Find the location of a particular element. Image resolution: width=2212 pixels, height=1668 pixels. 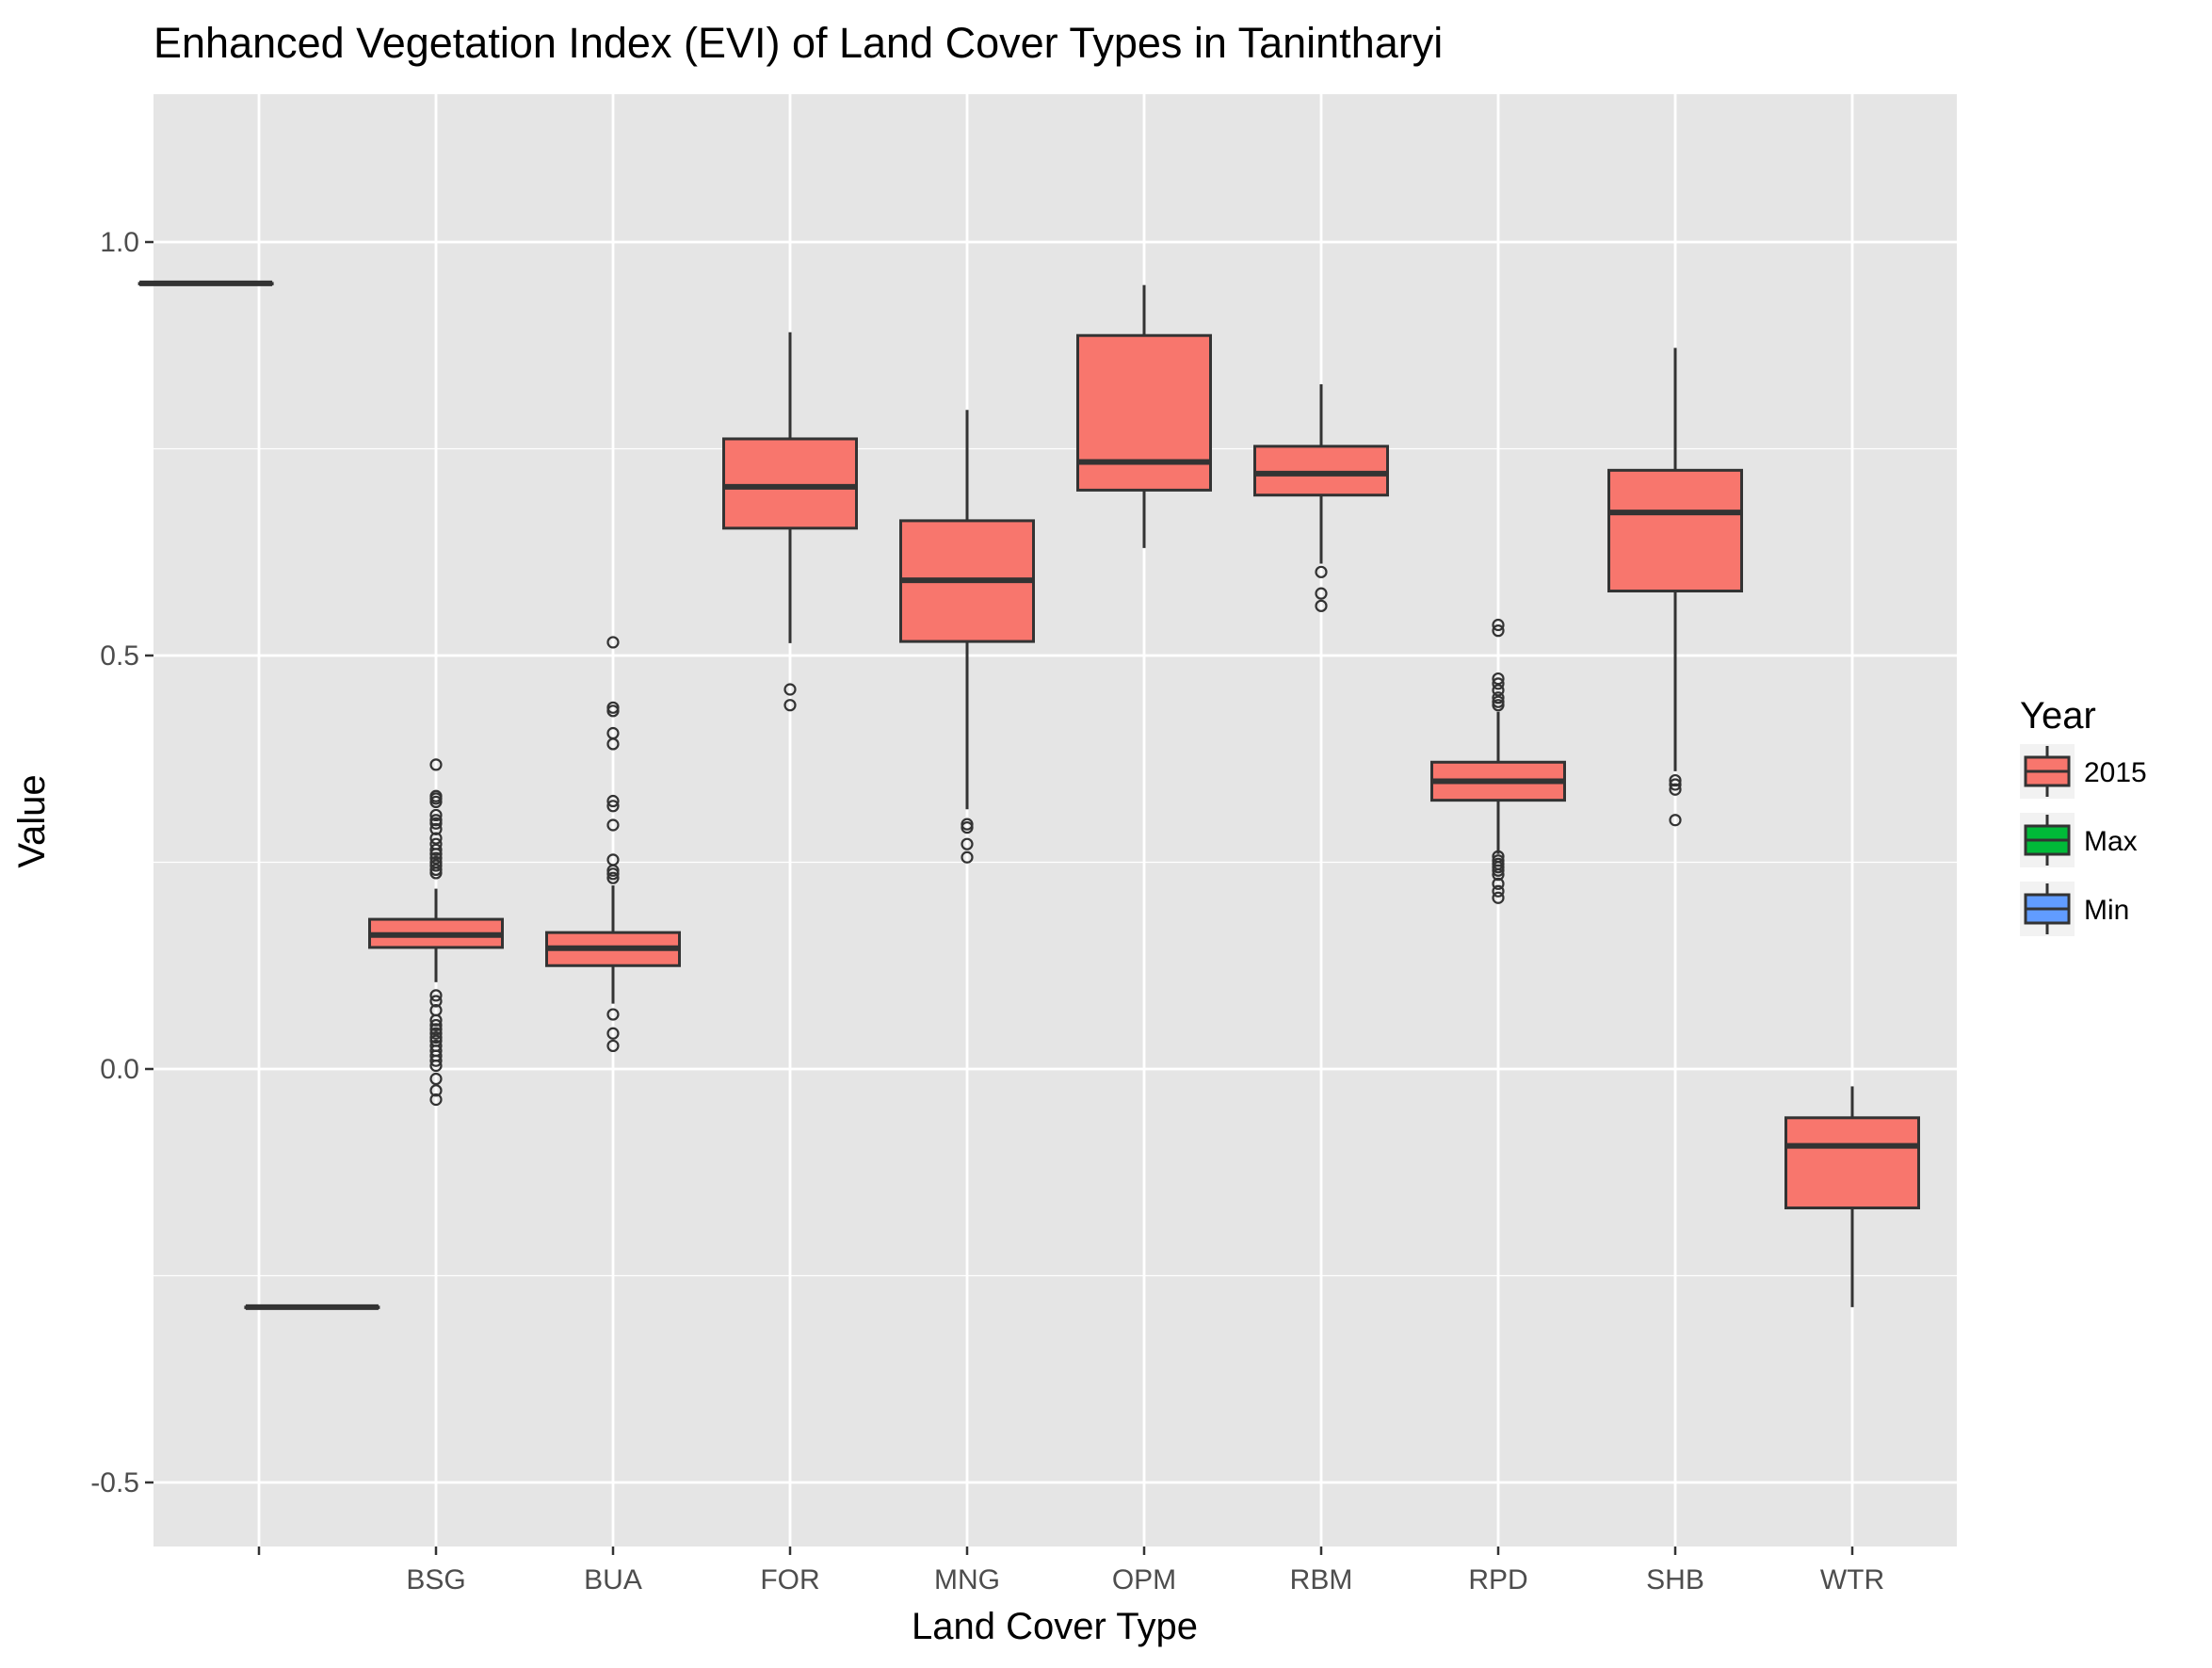

legend-entry-min: Min is located at coordinates (2074, 909).